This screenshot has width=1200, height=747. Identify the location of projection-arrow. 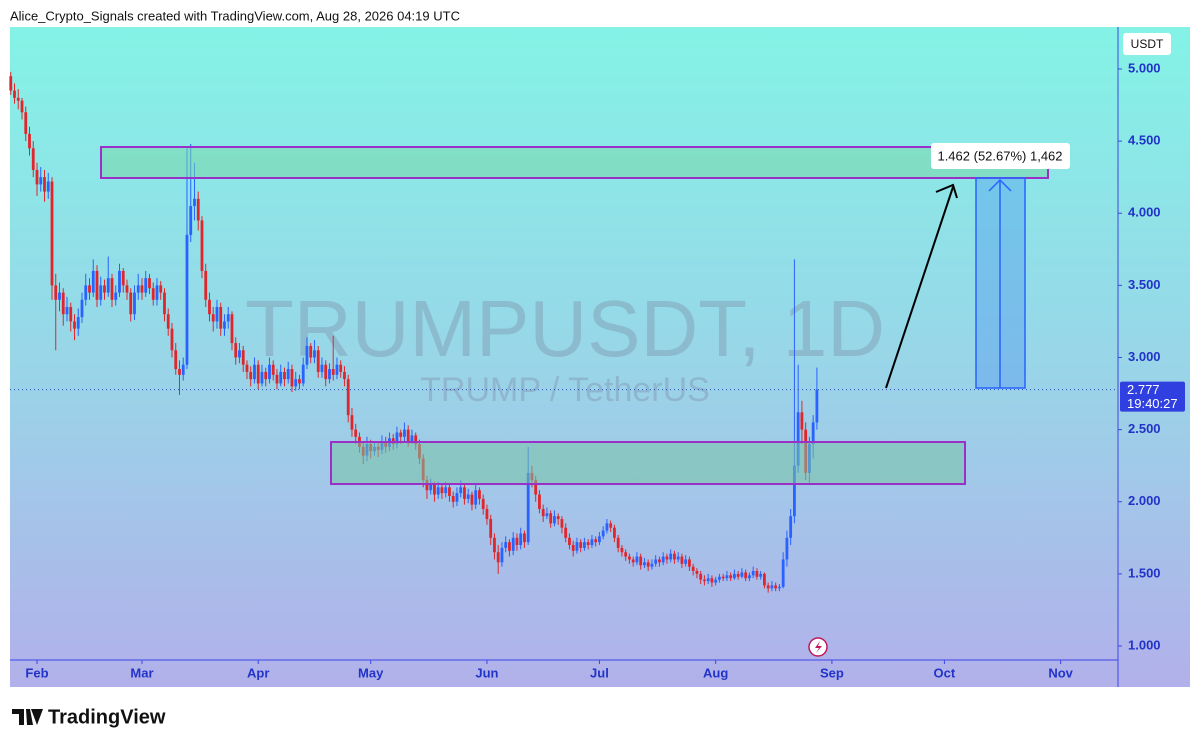
(919, 287).